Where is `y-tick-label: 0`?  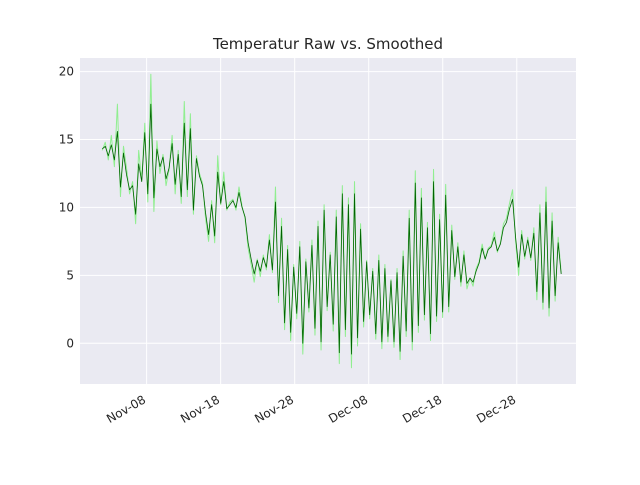 y-tick-label: 0 is located at coordinates (70, 343).